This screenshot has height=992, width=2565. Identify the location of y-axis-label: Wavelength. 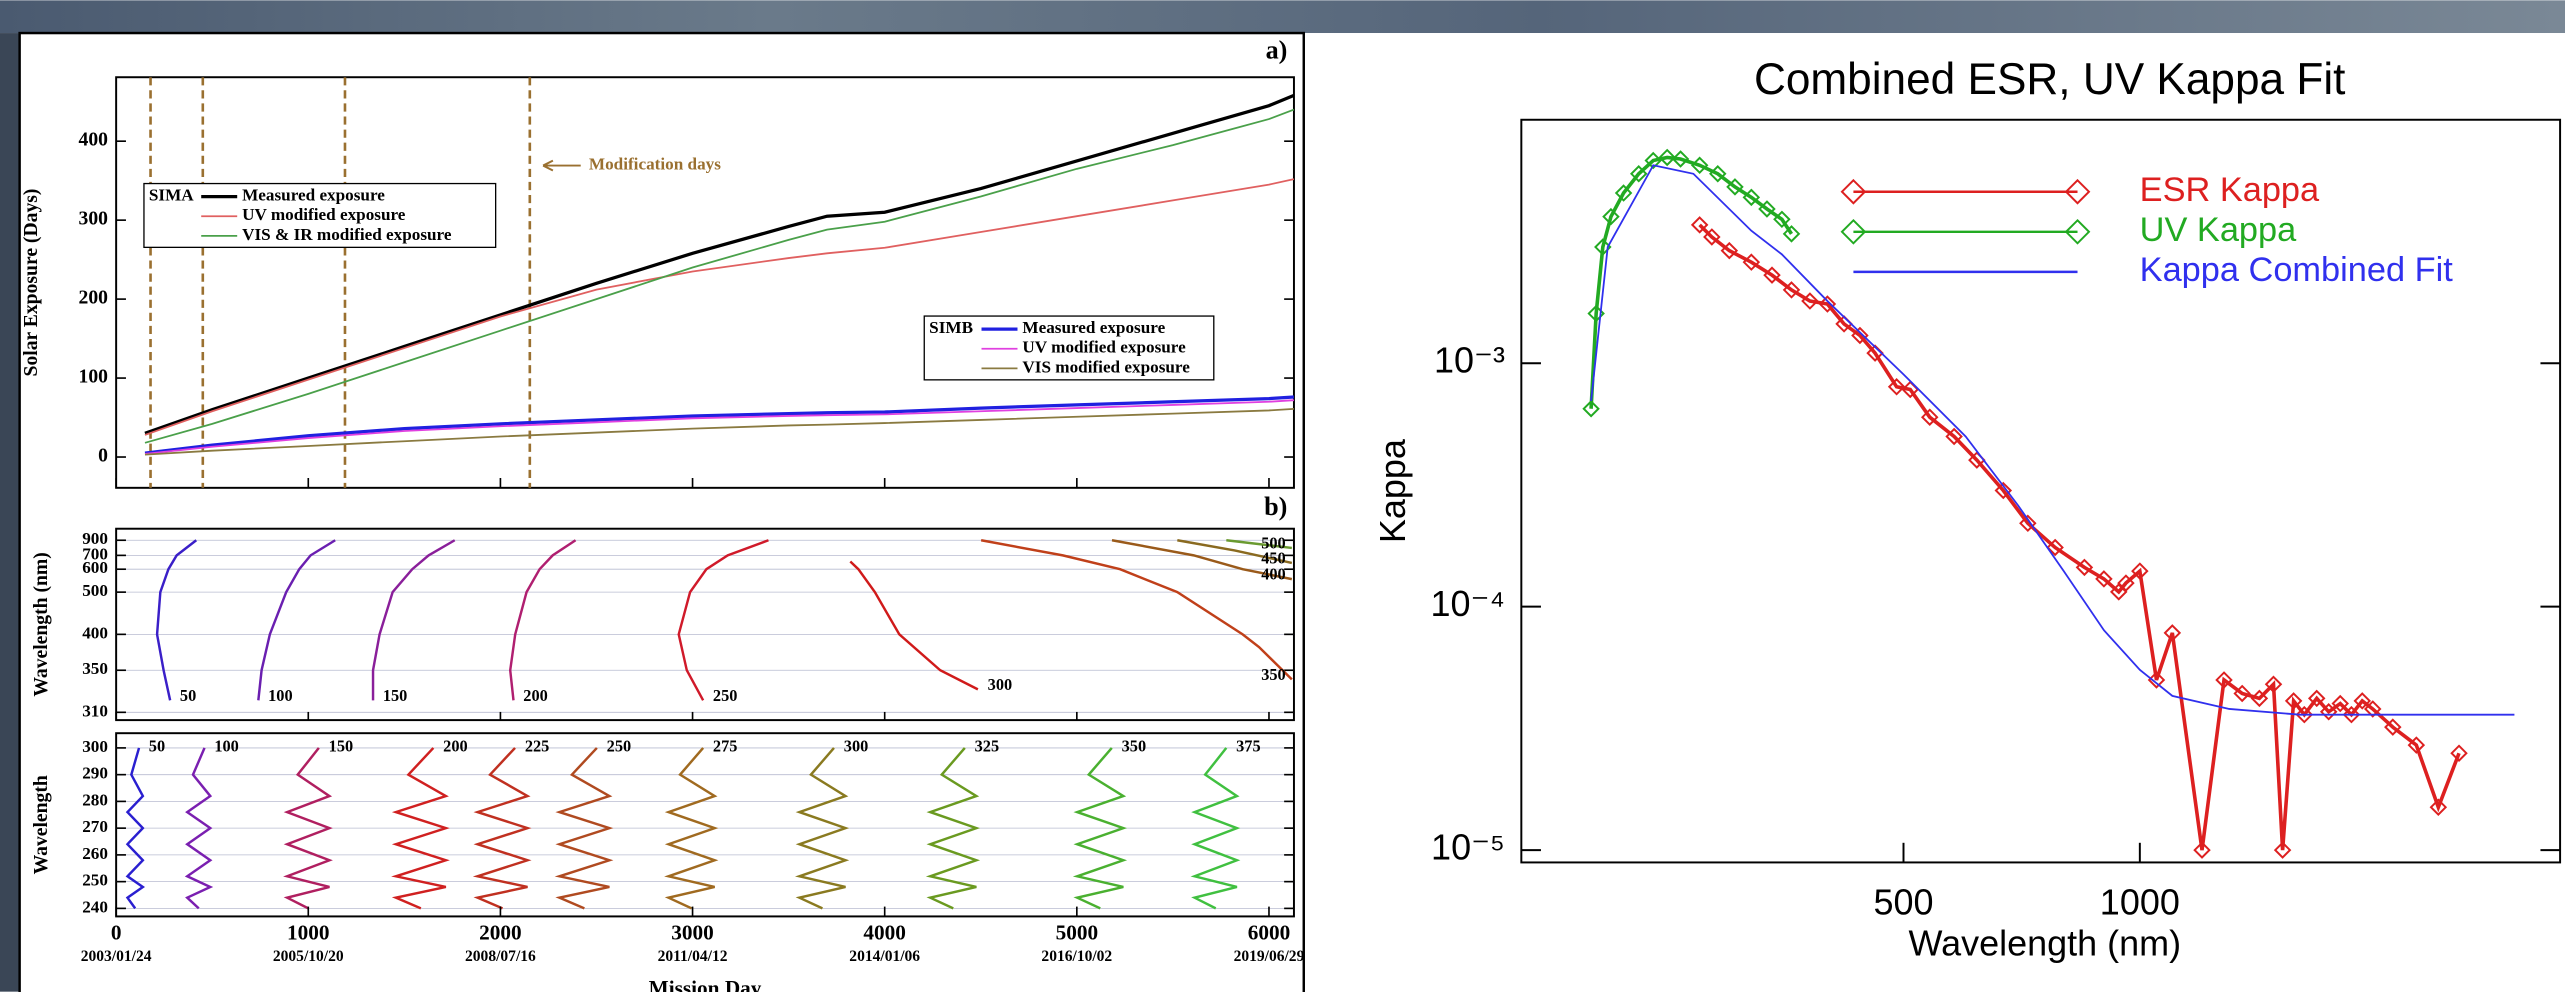
(41, 824).